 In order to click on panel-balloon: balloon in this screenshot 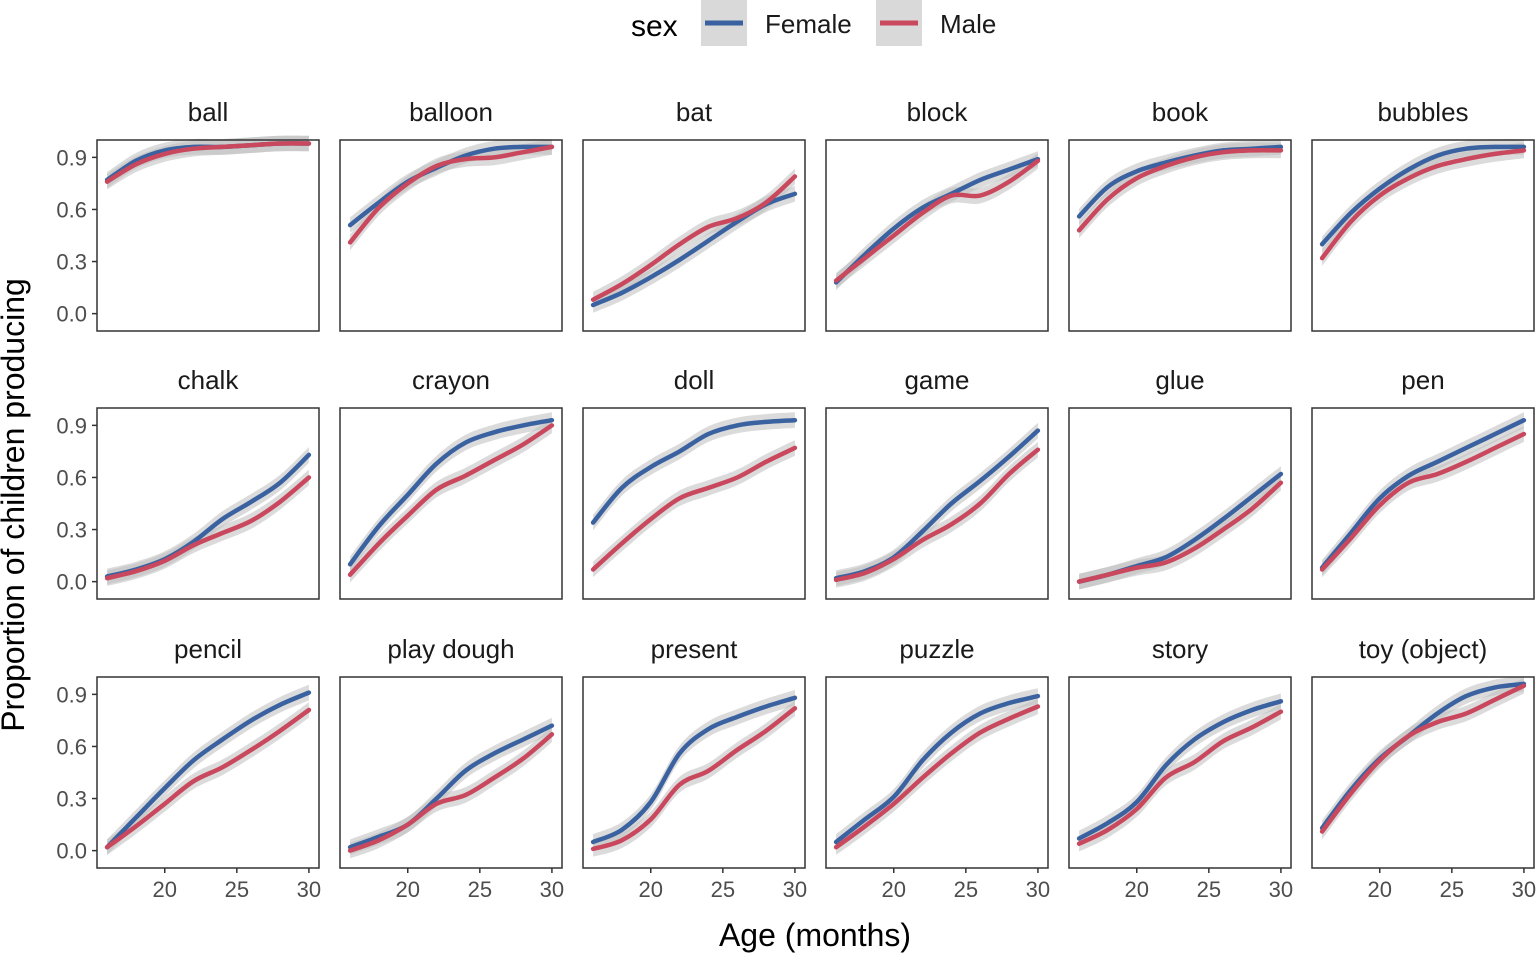, I will do `click(451, 214)`.